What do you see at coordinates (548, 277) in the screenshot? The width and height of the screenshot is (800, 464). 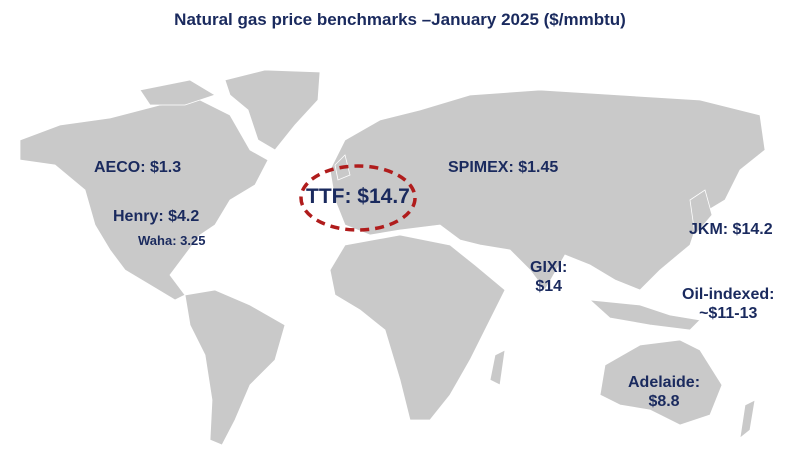 I see `label-gixi: GIXI: $14` at bounding box center [548, 277].